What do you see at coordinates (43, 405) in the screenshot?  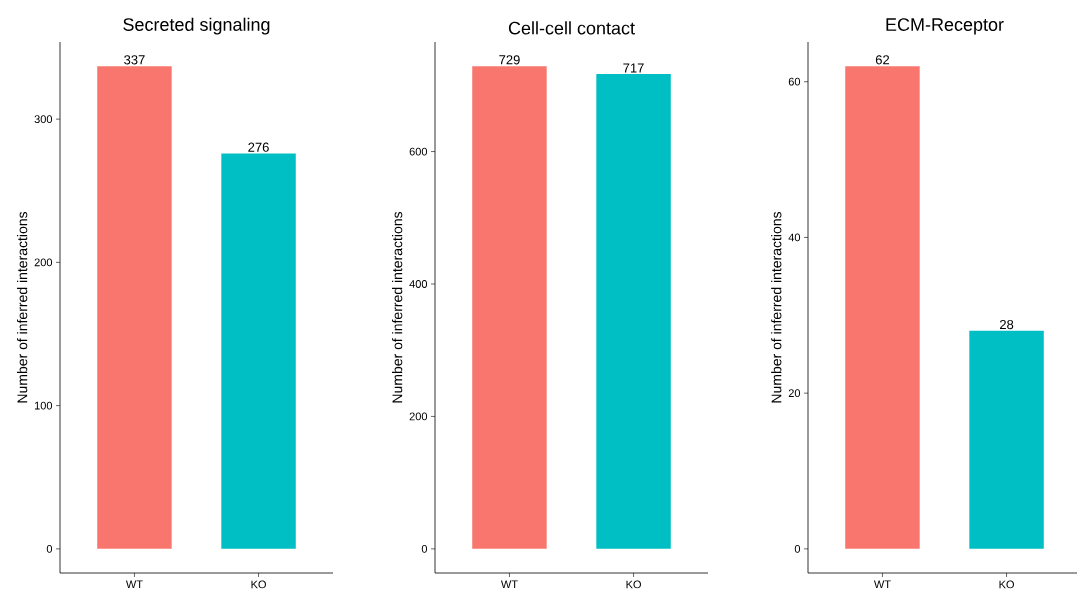 I see `y-tick-label: 100` at bounding box center [43, 405].